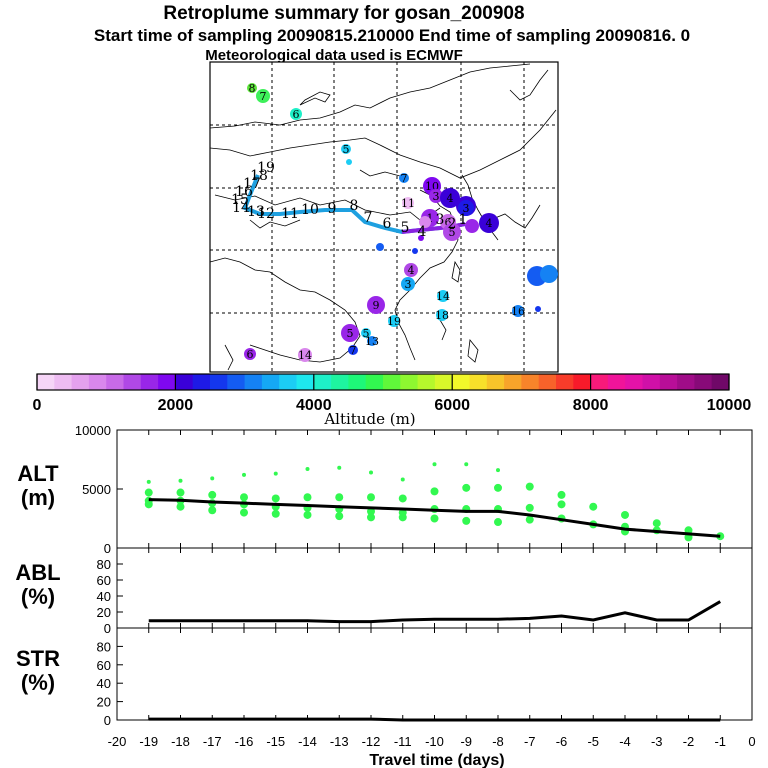 Image resolution: width=768 pixels, height=768 pixels. I want to click on colorbar-label: Altitude (m), so click(369, 419).